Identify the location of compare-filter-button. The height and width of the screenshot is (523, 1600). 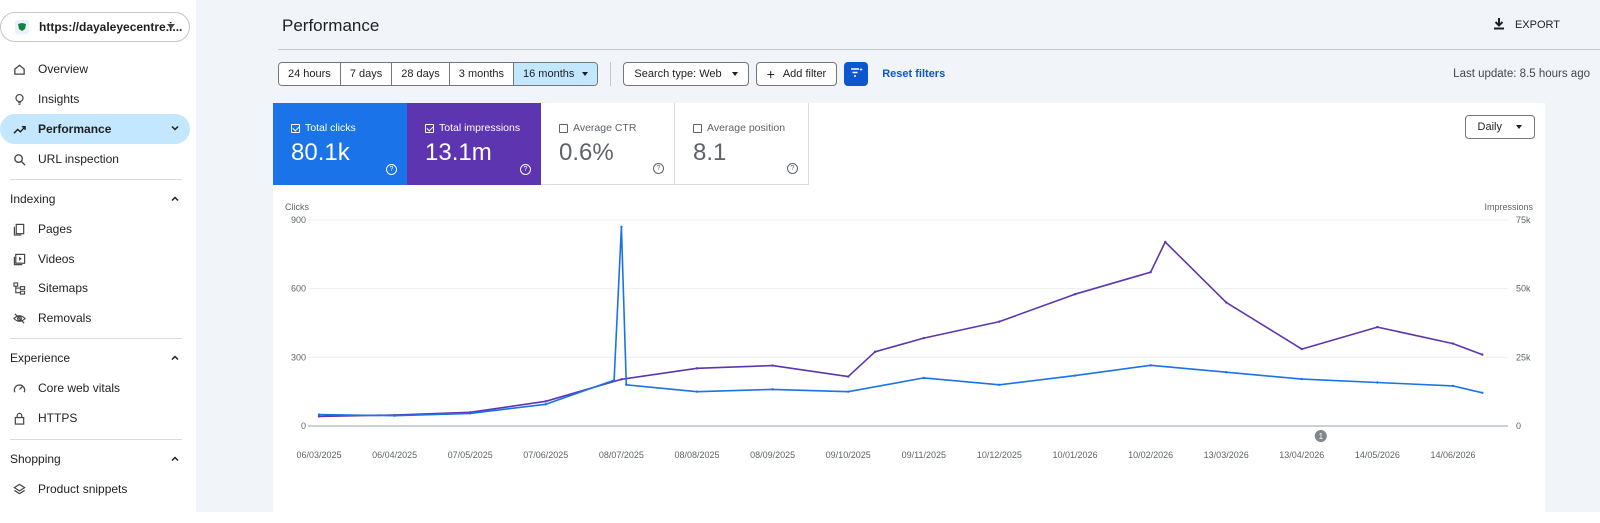
(856, 74).